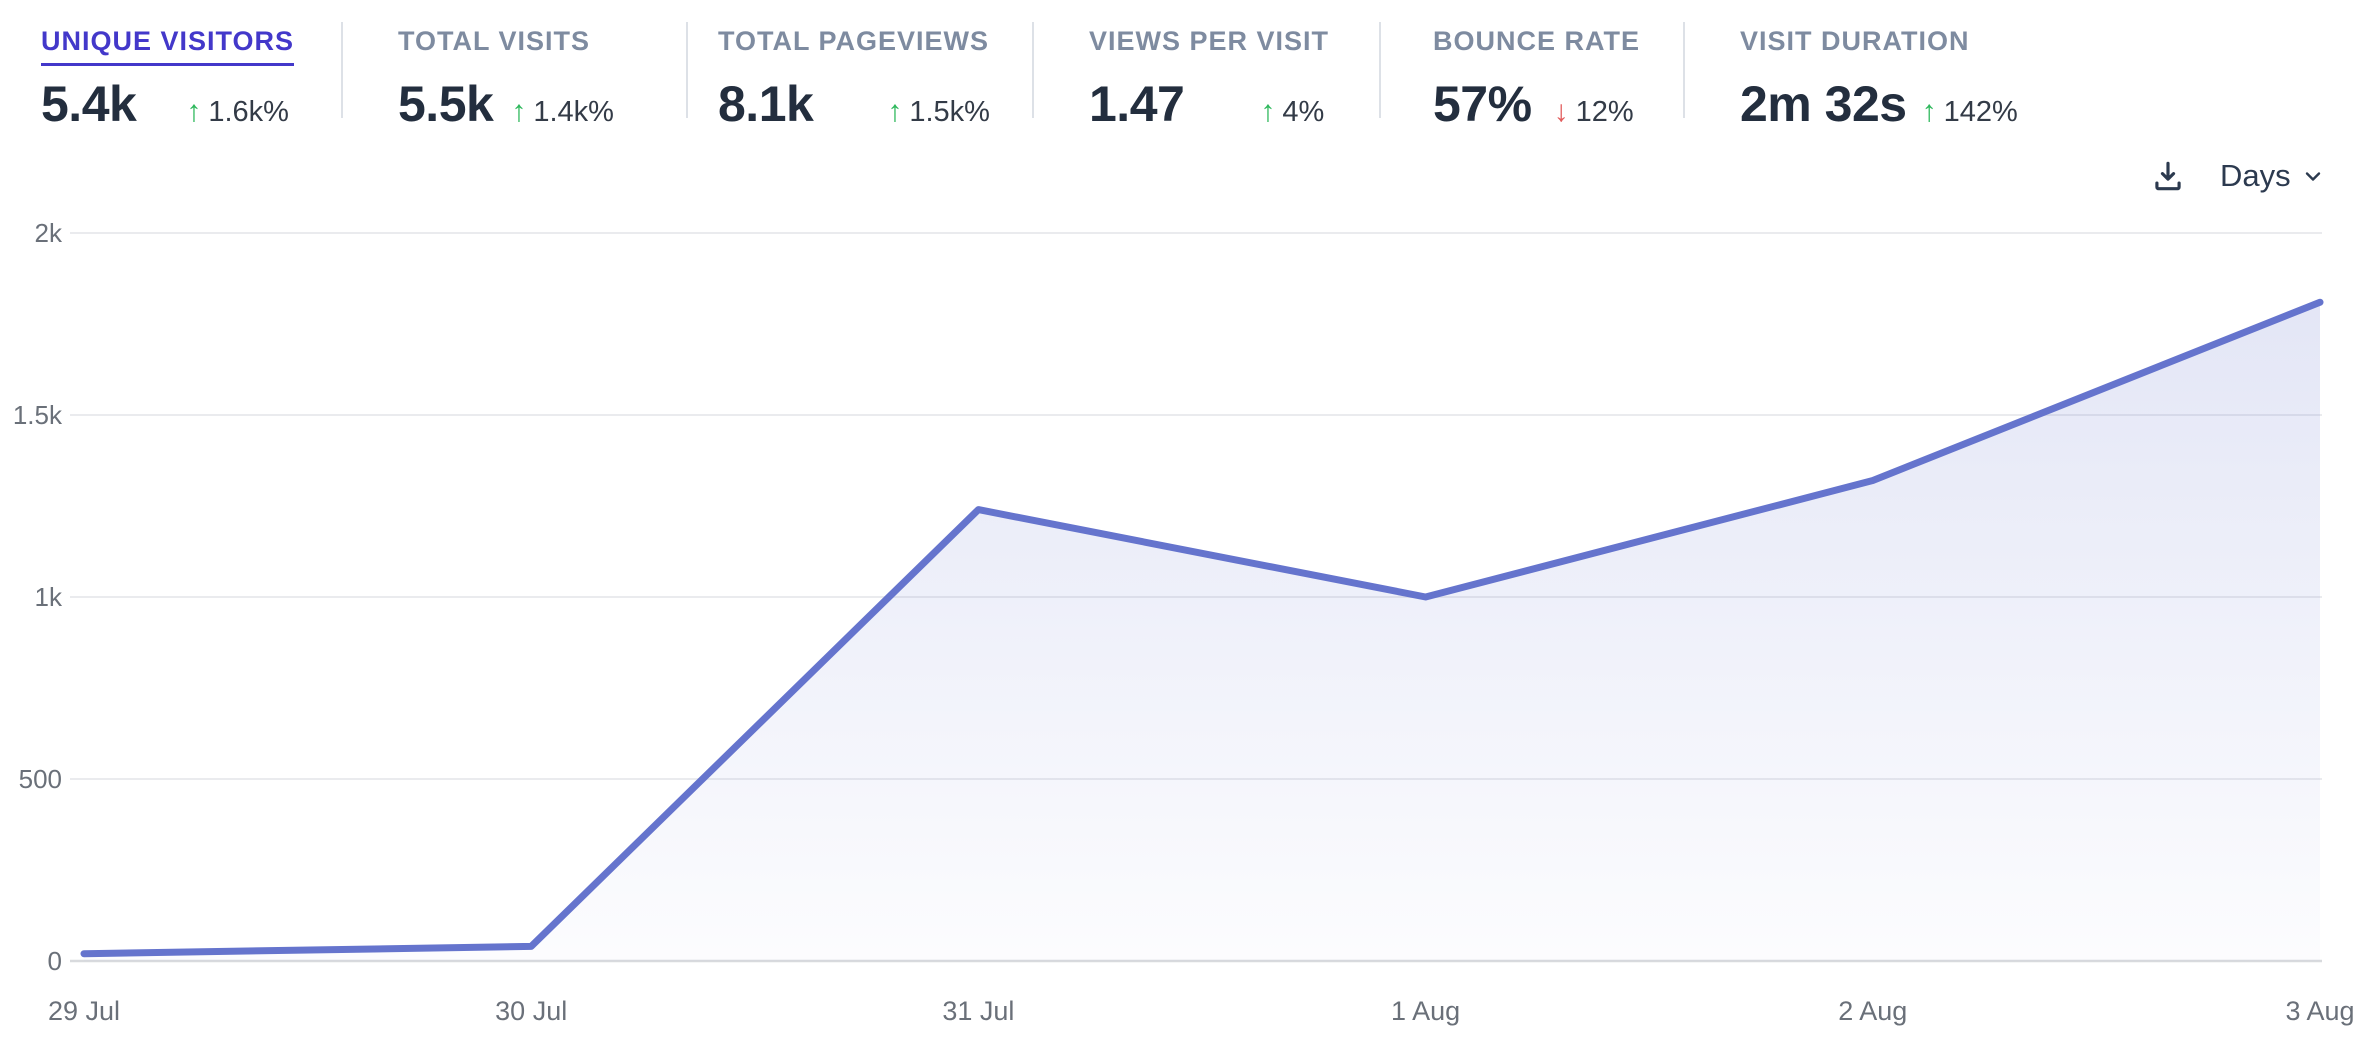 This screenshot has width=2370, height=1048. Describe the element at coordinates (766, 104) in the screenshot. I see `metric-value: 8.1k` at that location.